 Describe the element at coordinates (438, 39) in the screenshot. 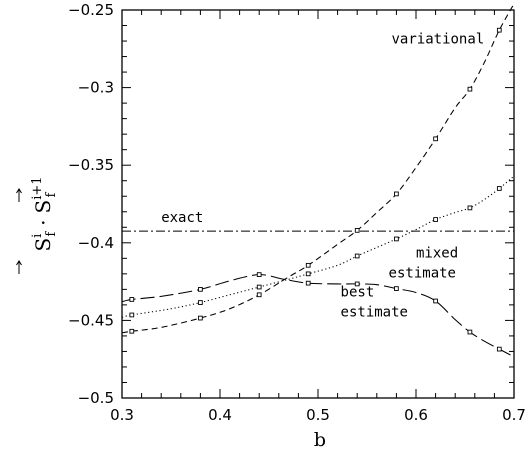

I see `annotation-variational: variational` at that location.